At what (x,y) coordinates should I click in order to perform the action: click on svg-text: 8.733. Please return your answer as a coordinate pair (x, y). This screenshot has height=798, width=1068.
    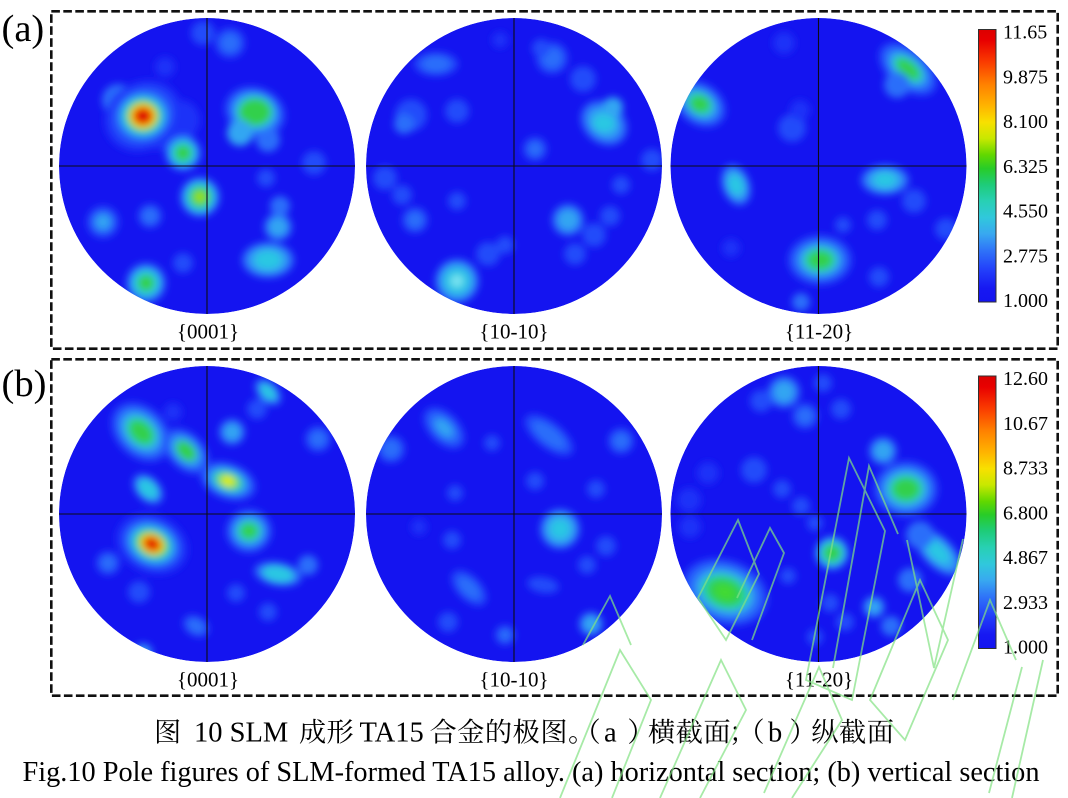
    Looking at the image, I should click on (1025, 469).